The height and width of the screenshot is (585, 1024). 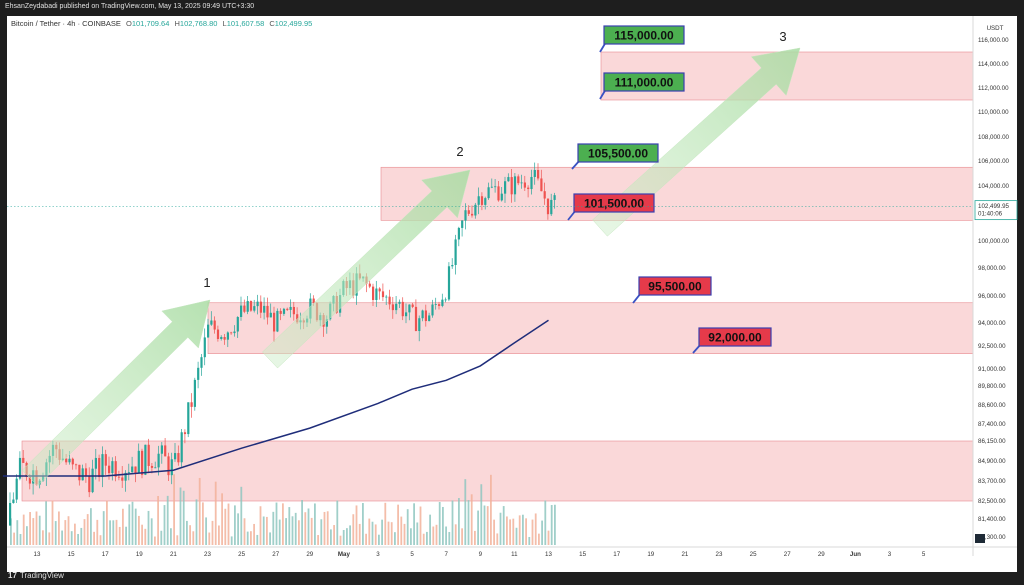 What do you see at coordinates (992, 296) in the screenshot?
I see `y-tick-label: 96,000.00` at bounding box center [992, 296].